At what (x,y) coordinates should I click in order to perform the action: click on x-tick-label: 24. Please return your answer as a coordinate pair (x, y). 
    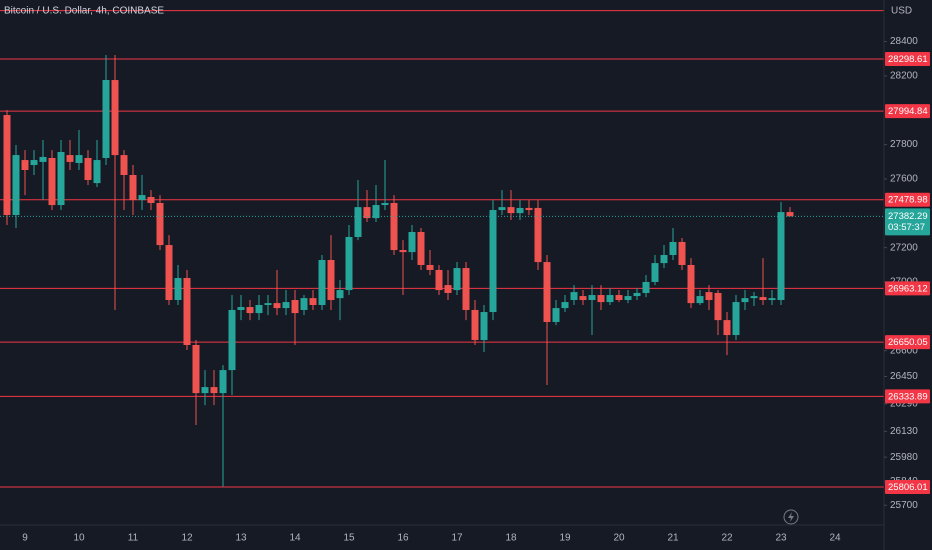
    Looking at the image, I should click on (835, 538).